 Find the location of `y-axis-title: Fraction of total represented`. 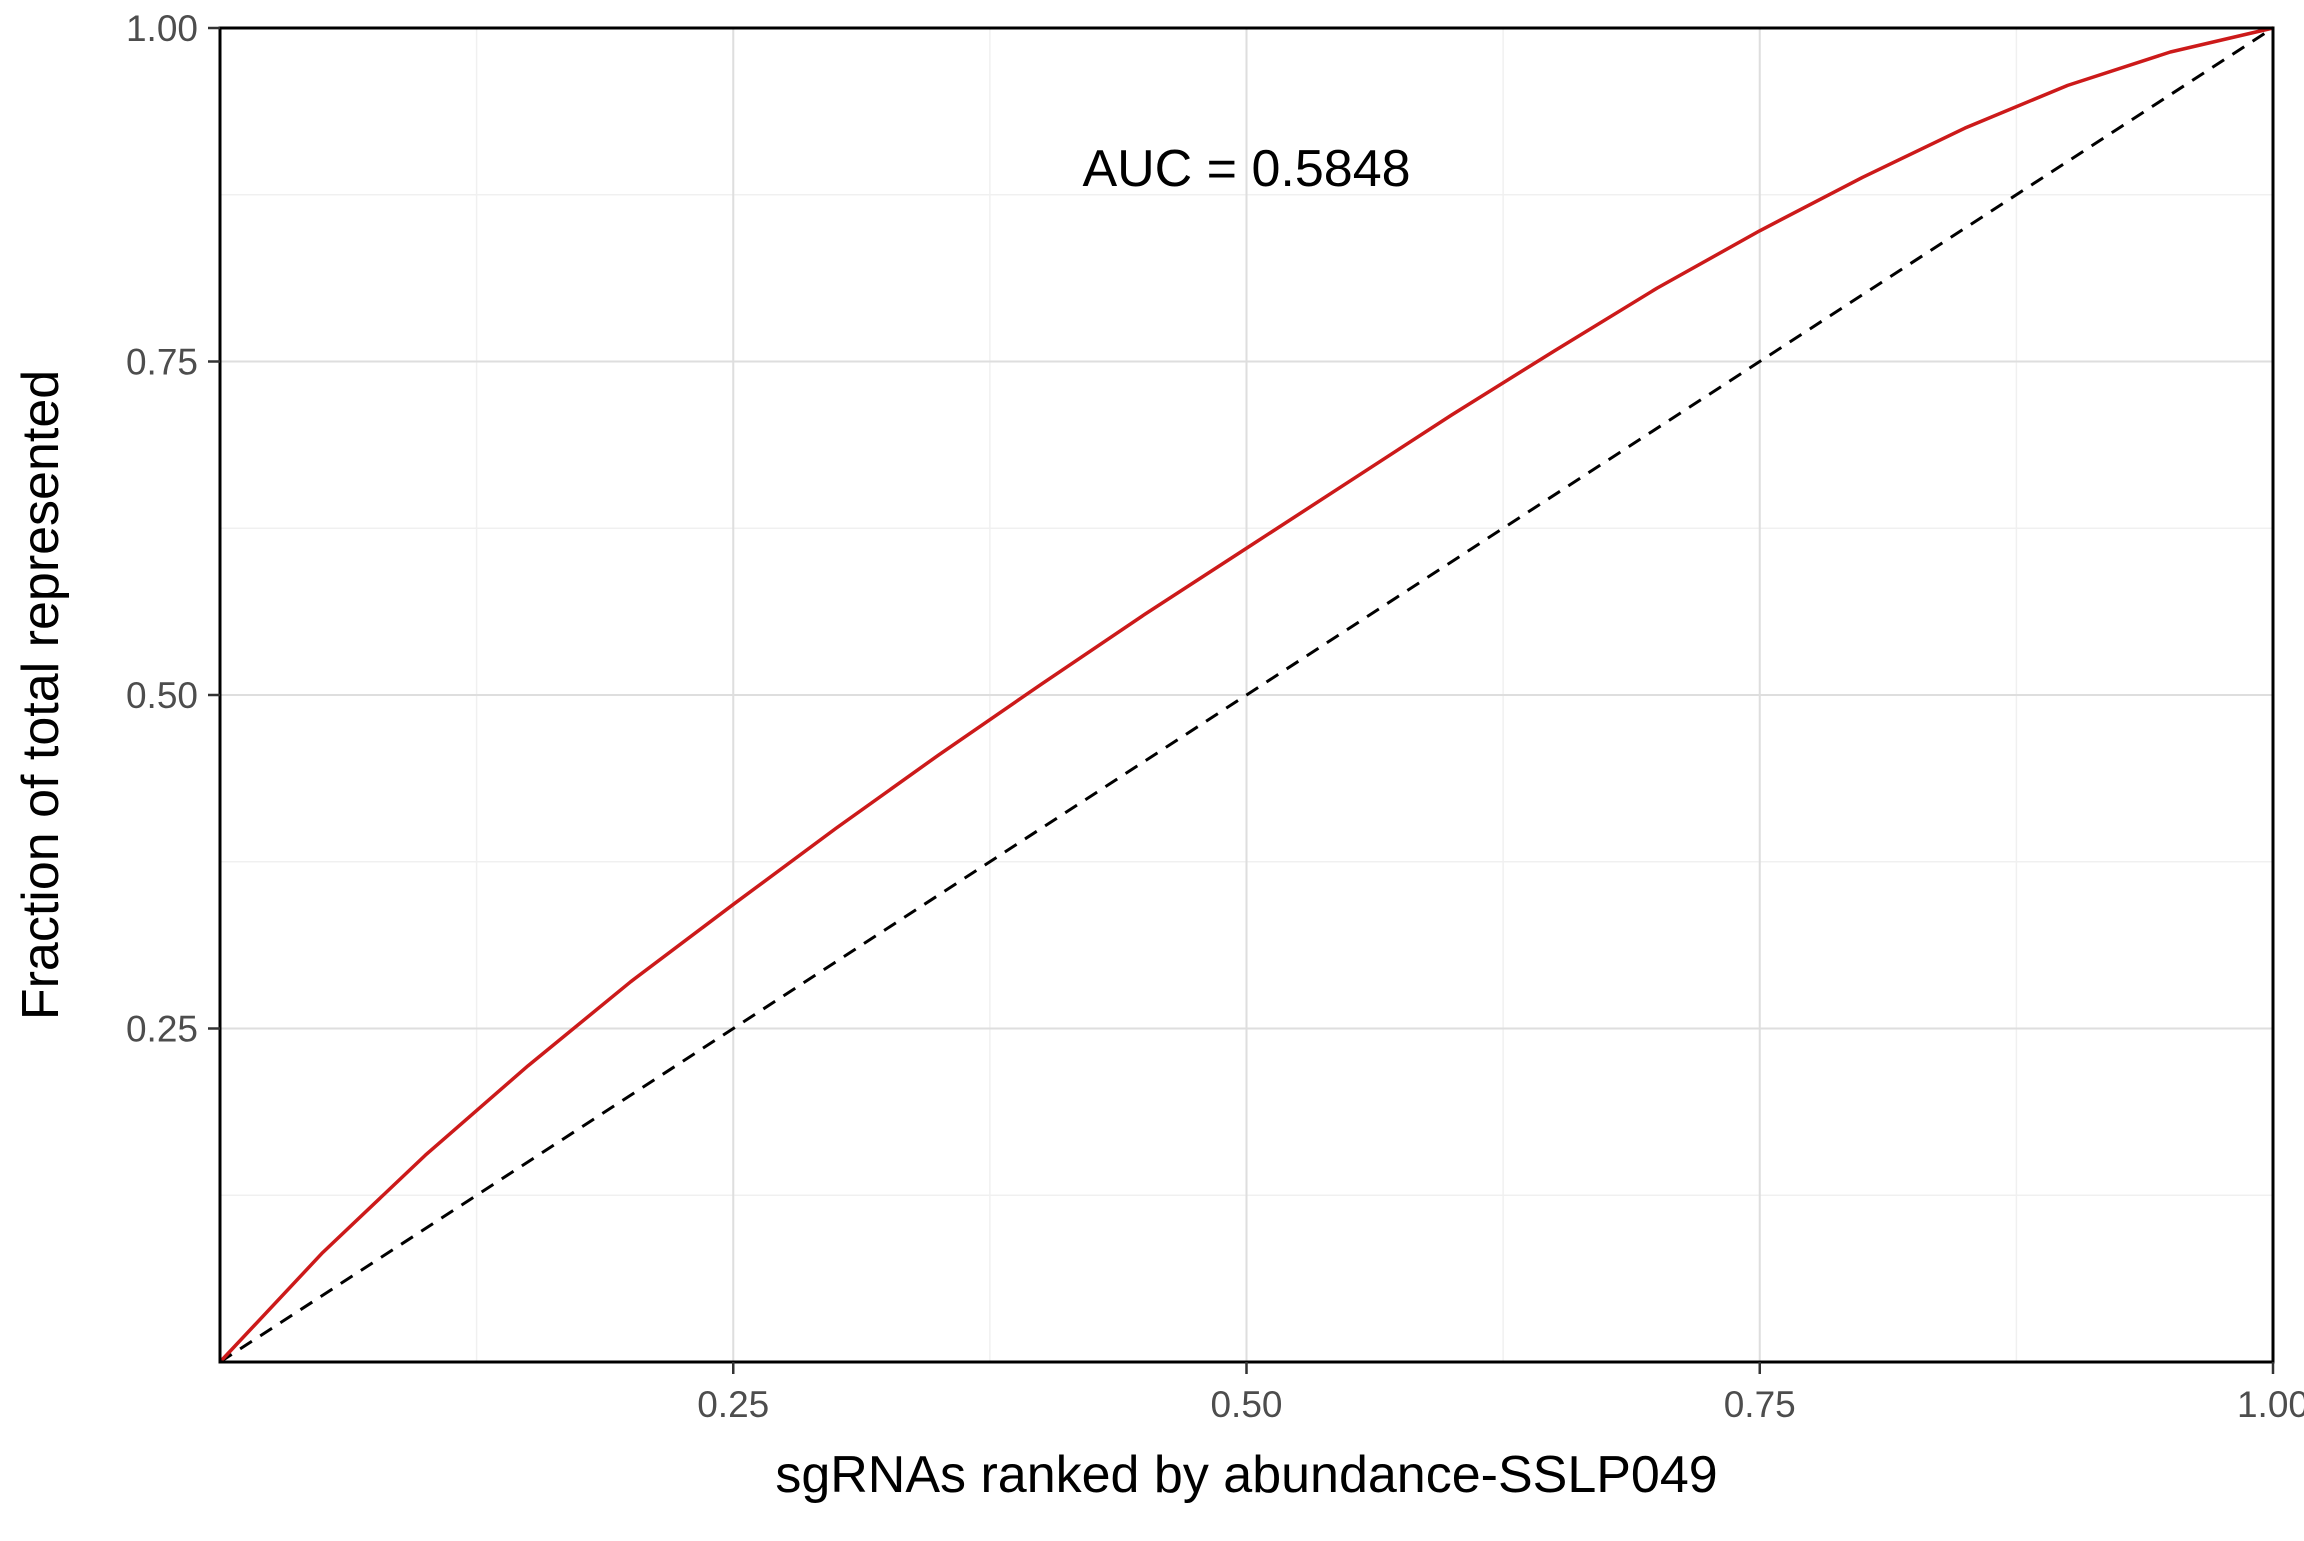

y-axis-title: Fraction of total represented is located at coordinates (41, 695).